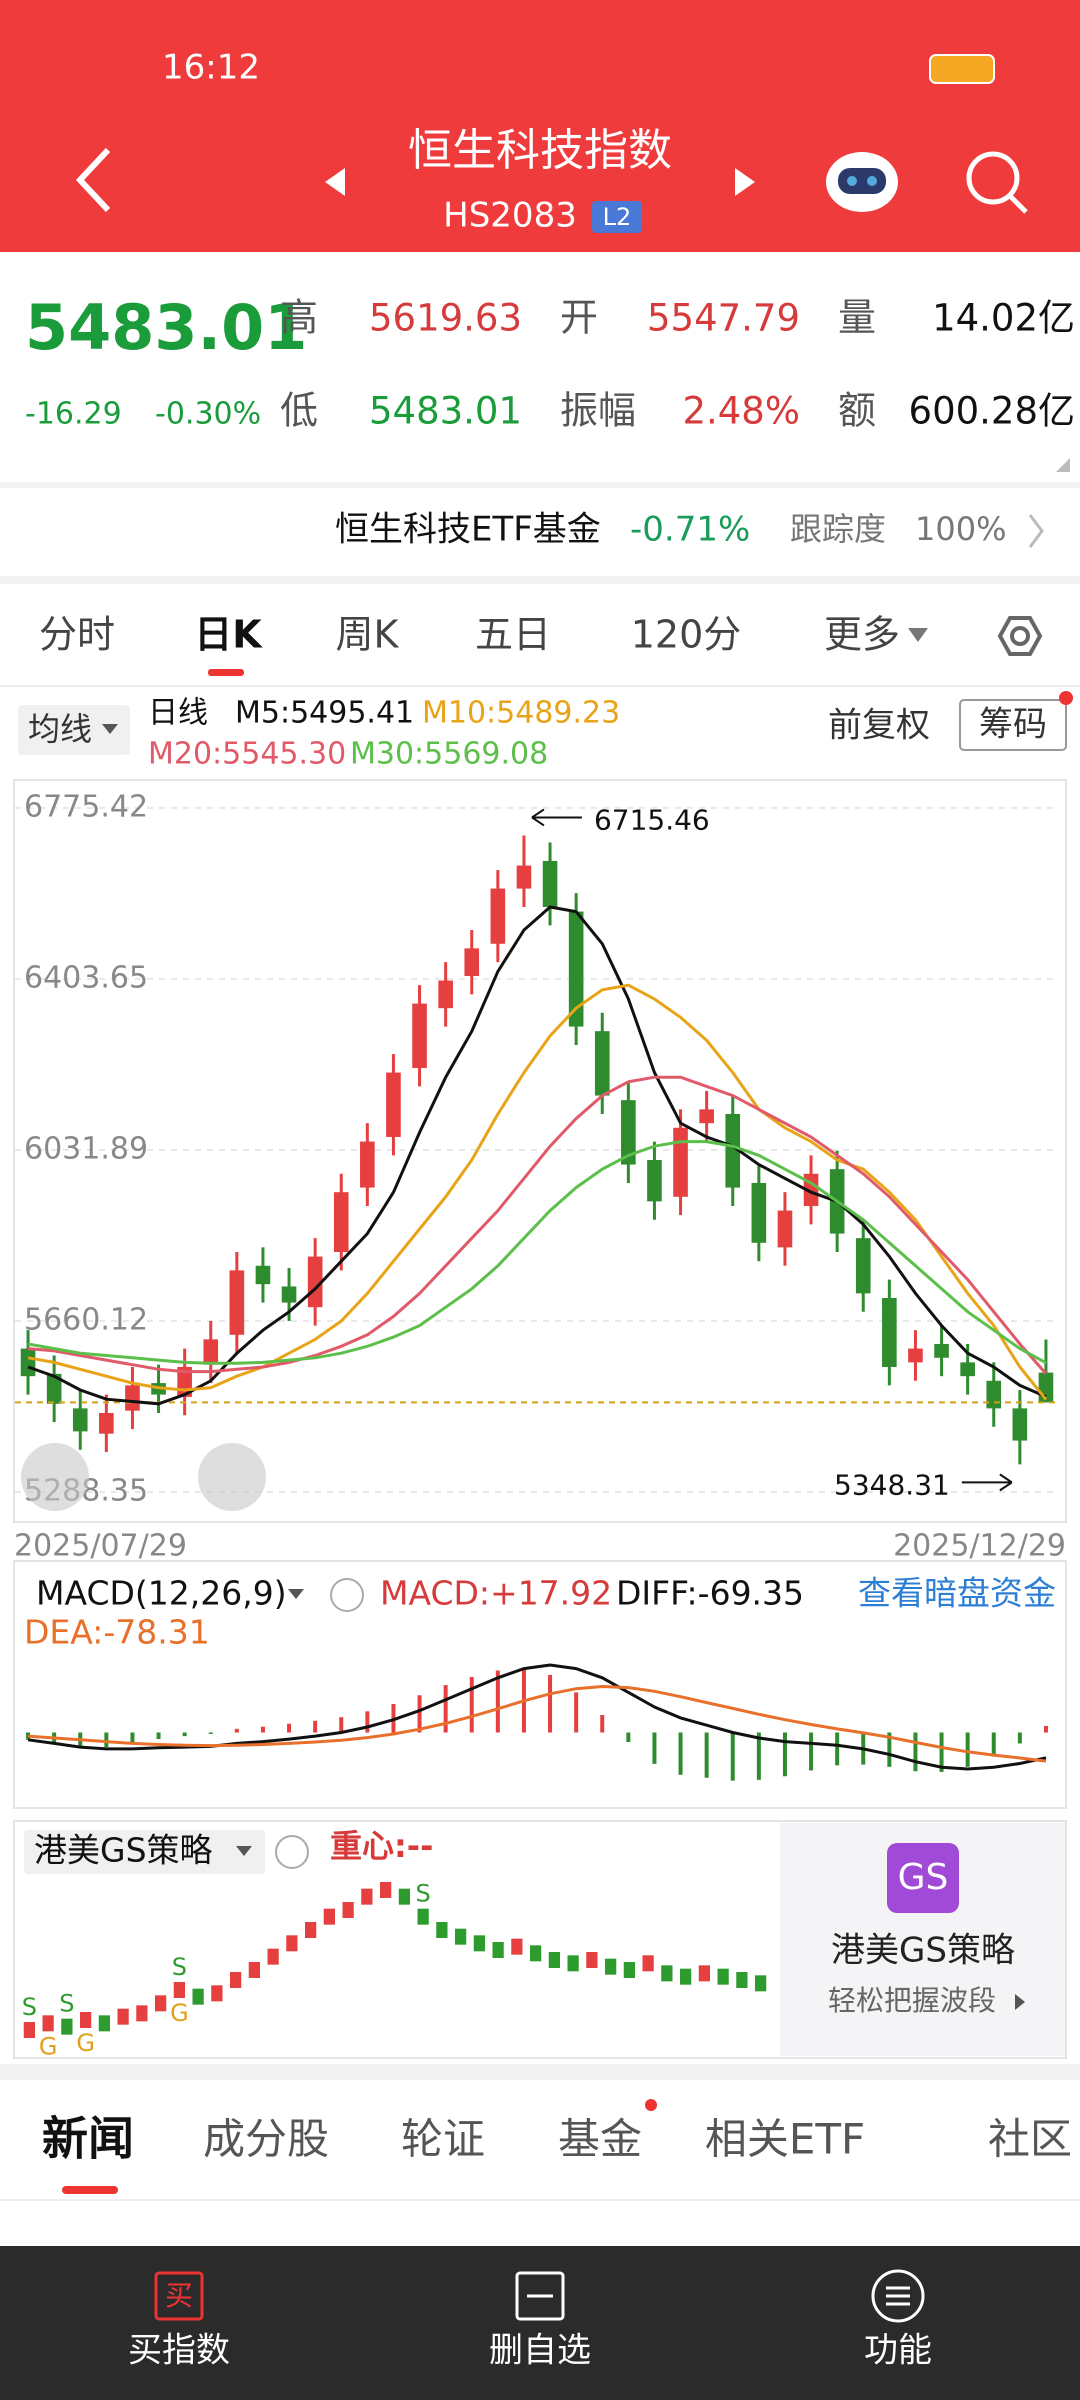 The height and width of the screenshot is (2400, 1080). What do you see at coordinates (957, 1593) in the screenshot?
I see `dark-pool-link: 查看暗盘资金` at bounding box center [957, 1593].